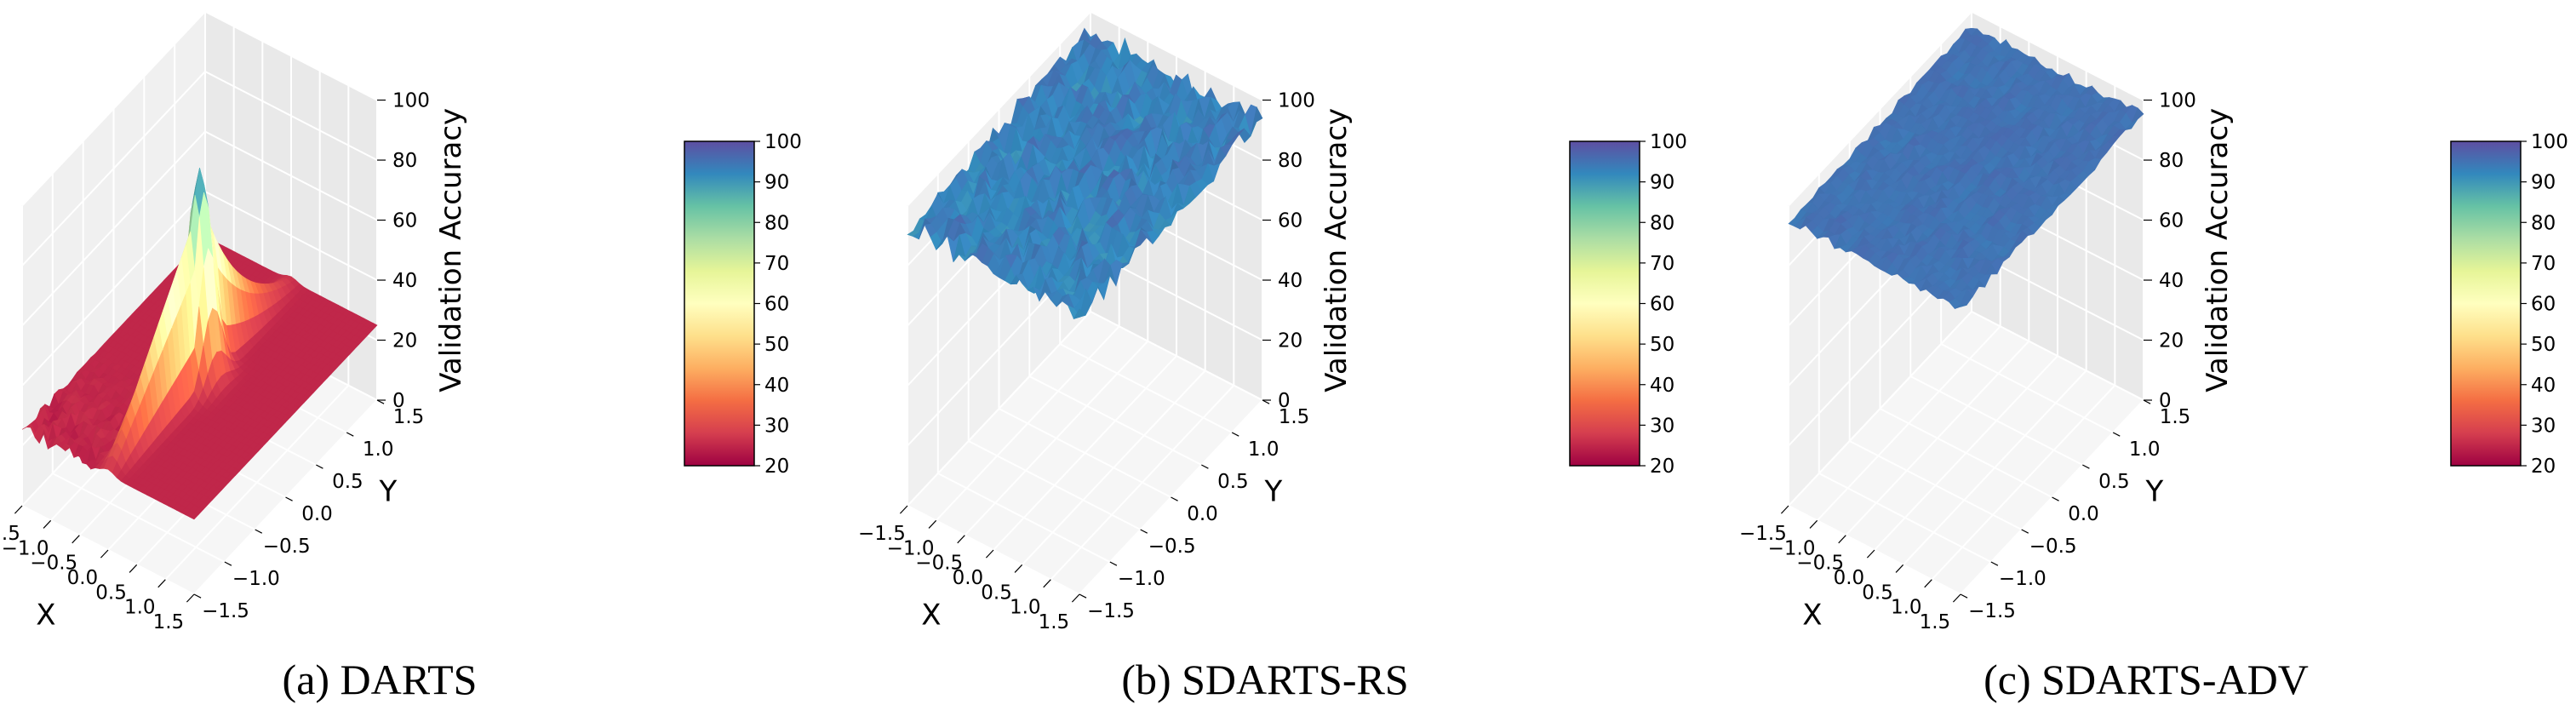  What do you see at coordinates (1284, 401) in the screenshot?
I see `z-tick-label: 0` at bounding box center [1284, 401].